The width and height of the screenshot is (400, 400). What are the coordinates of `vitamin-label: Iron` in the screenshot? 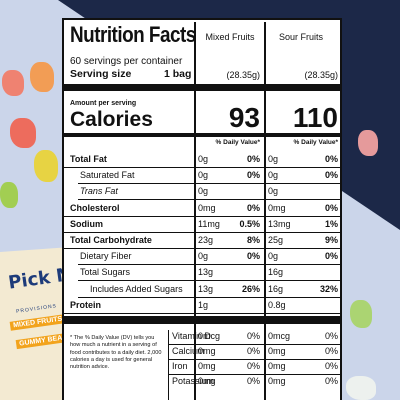 It's located at (180, 366).